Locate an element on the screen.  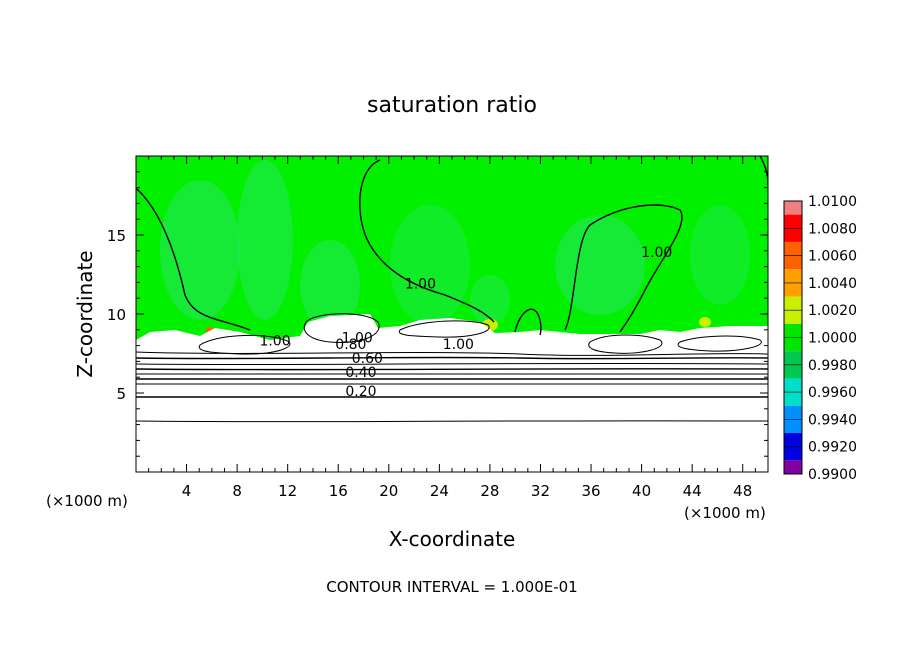
x-tick-label: 24 is located at coordinates (439, 491).